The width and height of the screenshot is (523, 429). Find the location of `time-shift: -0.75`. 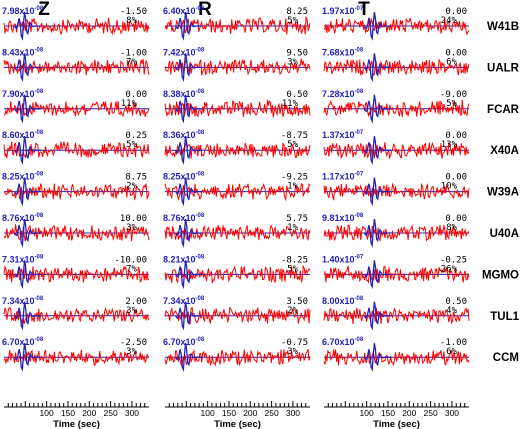

time-shift: -0.75 is located at coordinates (294, 343).